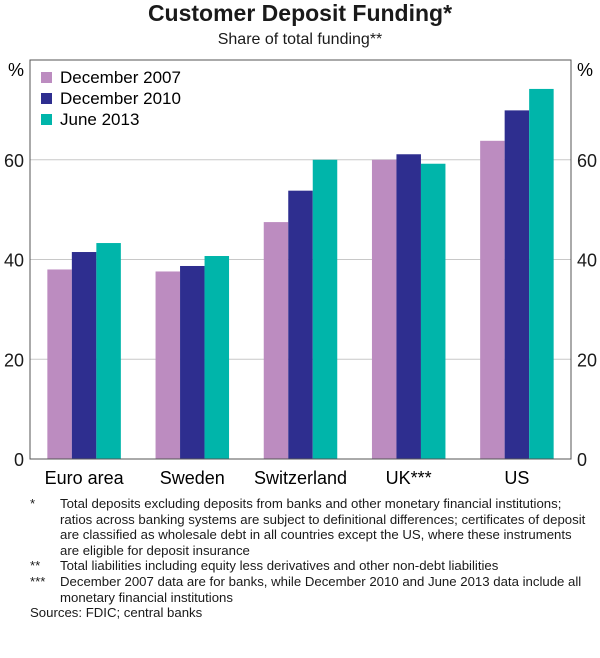  Describe the element at coordinates (38, 581) in the screenshot. I see `footnote-marker: ***` at that location.